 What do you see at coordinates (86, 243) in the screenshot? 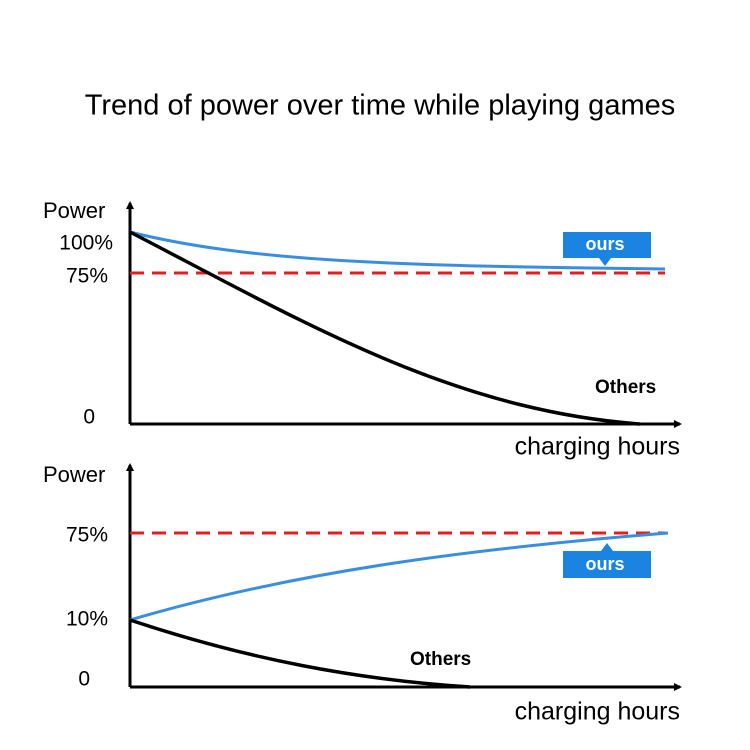
I see `tick-label: 100%` at bounding box center [86, 243].